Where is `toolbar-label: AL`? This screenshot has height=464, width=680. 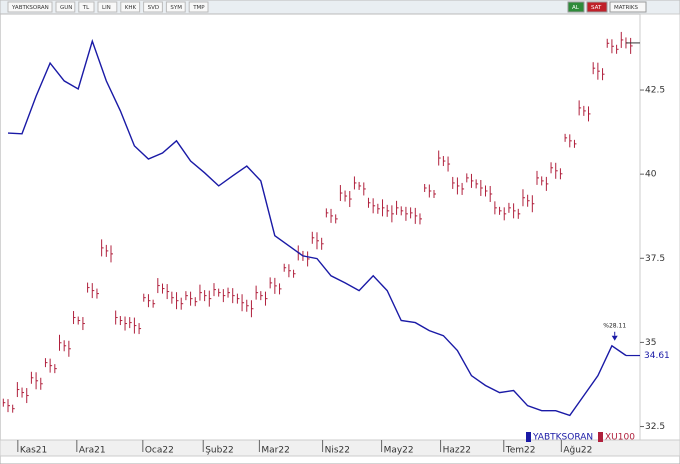 toolbar-label: AL is located at coordinates (576, 8).